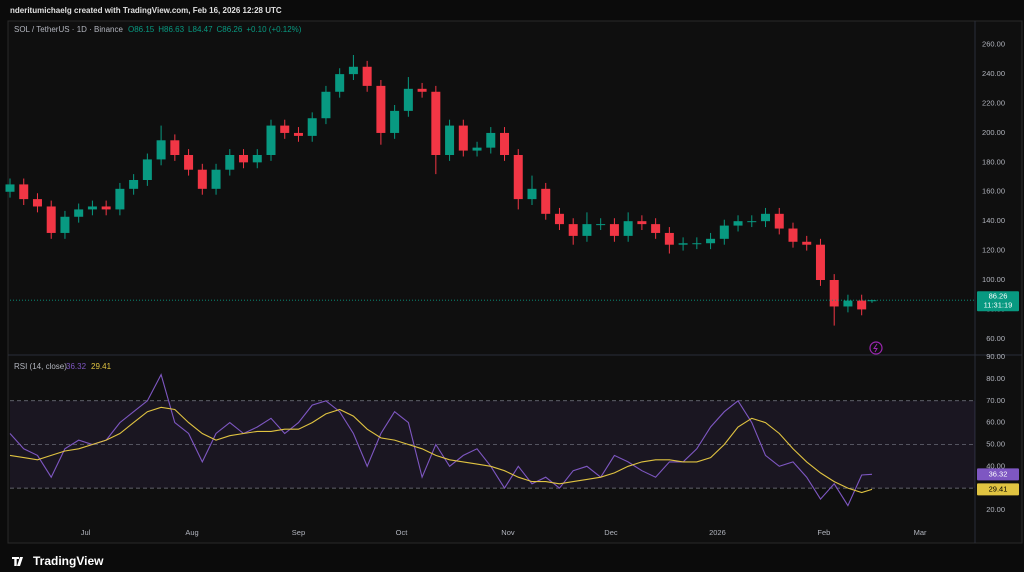 The image size is (1024, 572). I want to click on y-tick-label: 50.00, so click(995, 443).